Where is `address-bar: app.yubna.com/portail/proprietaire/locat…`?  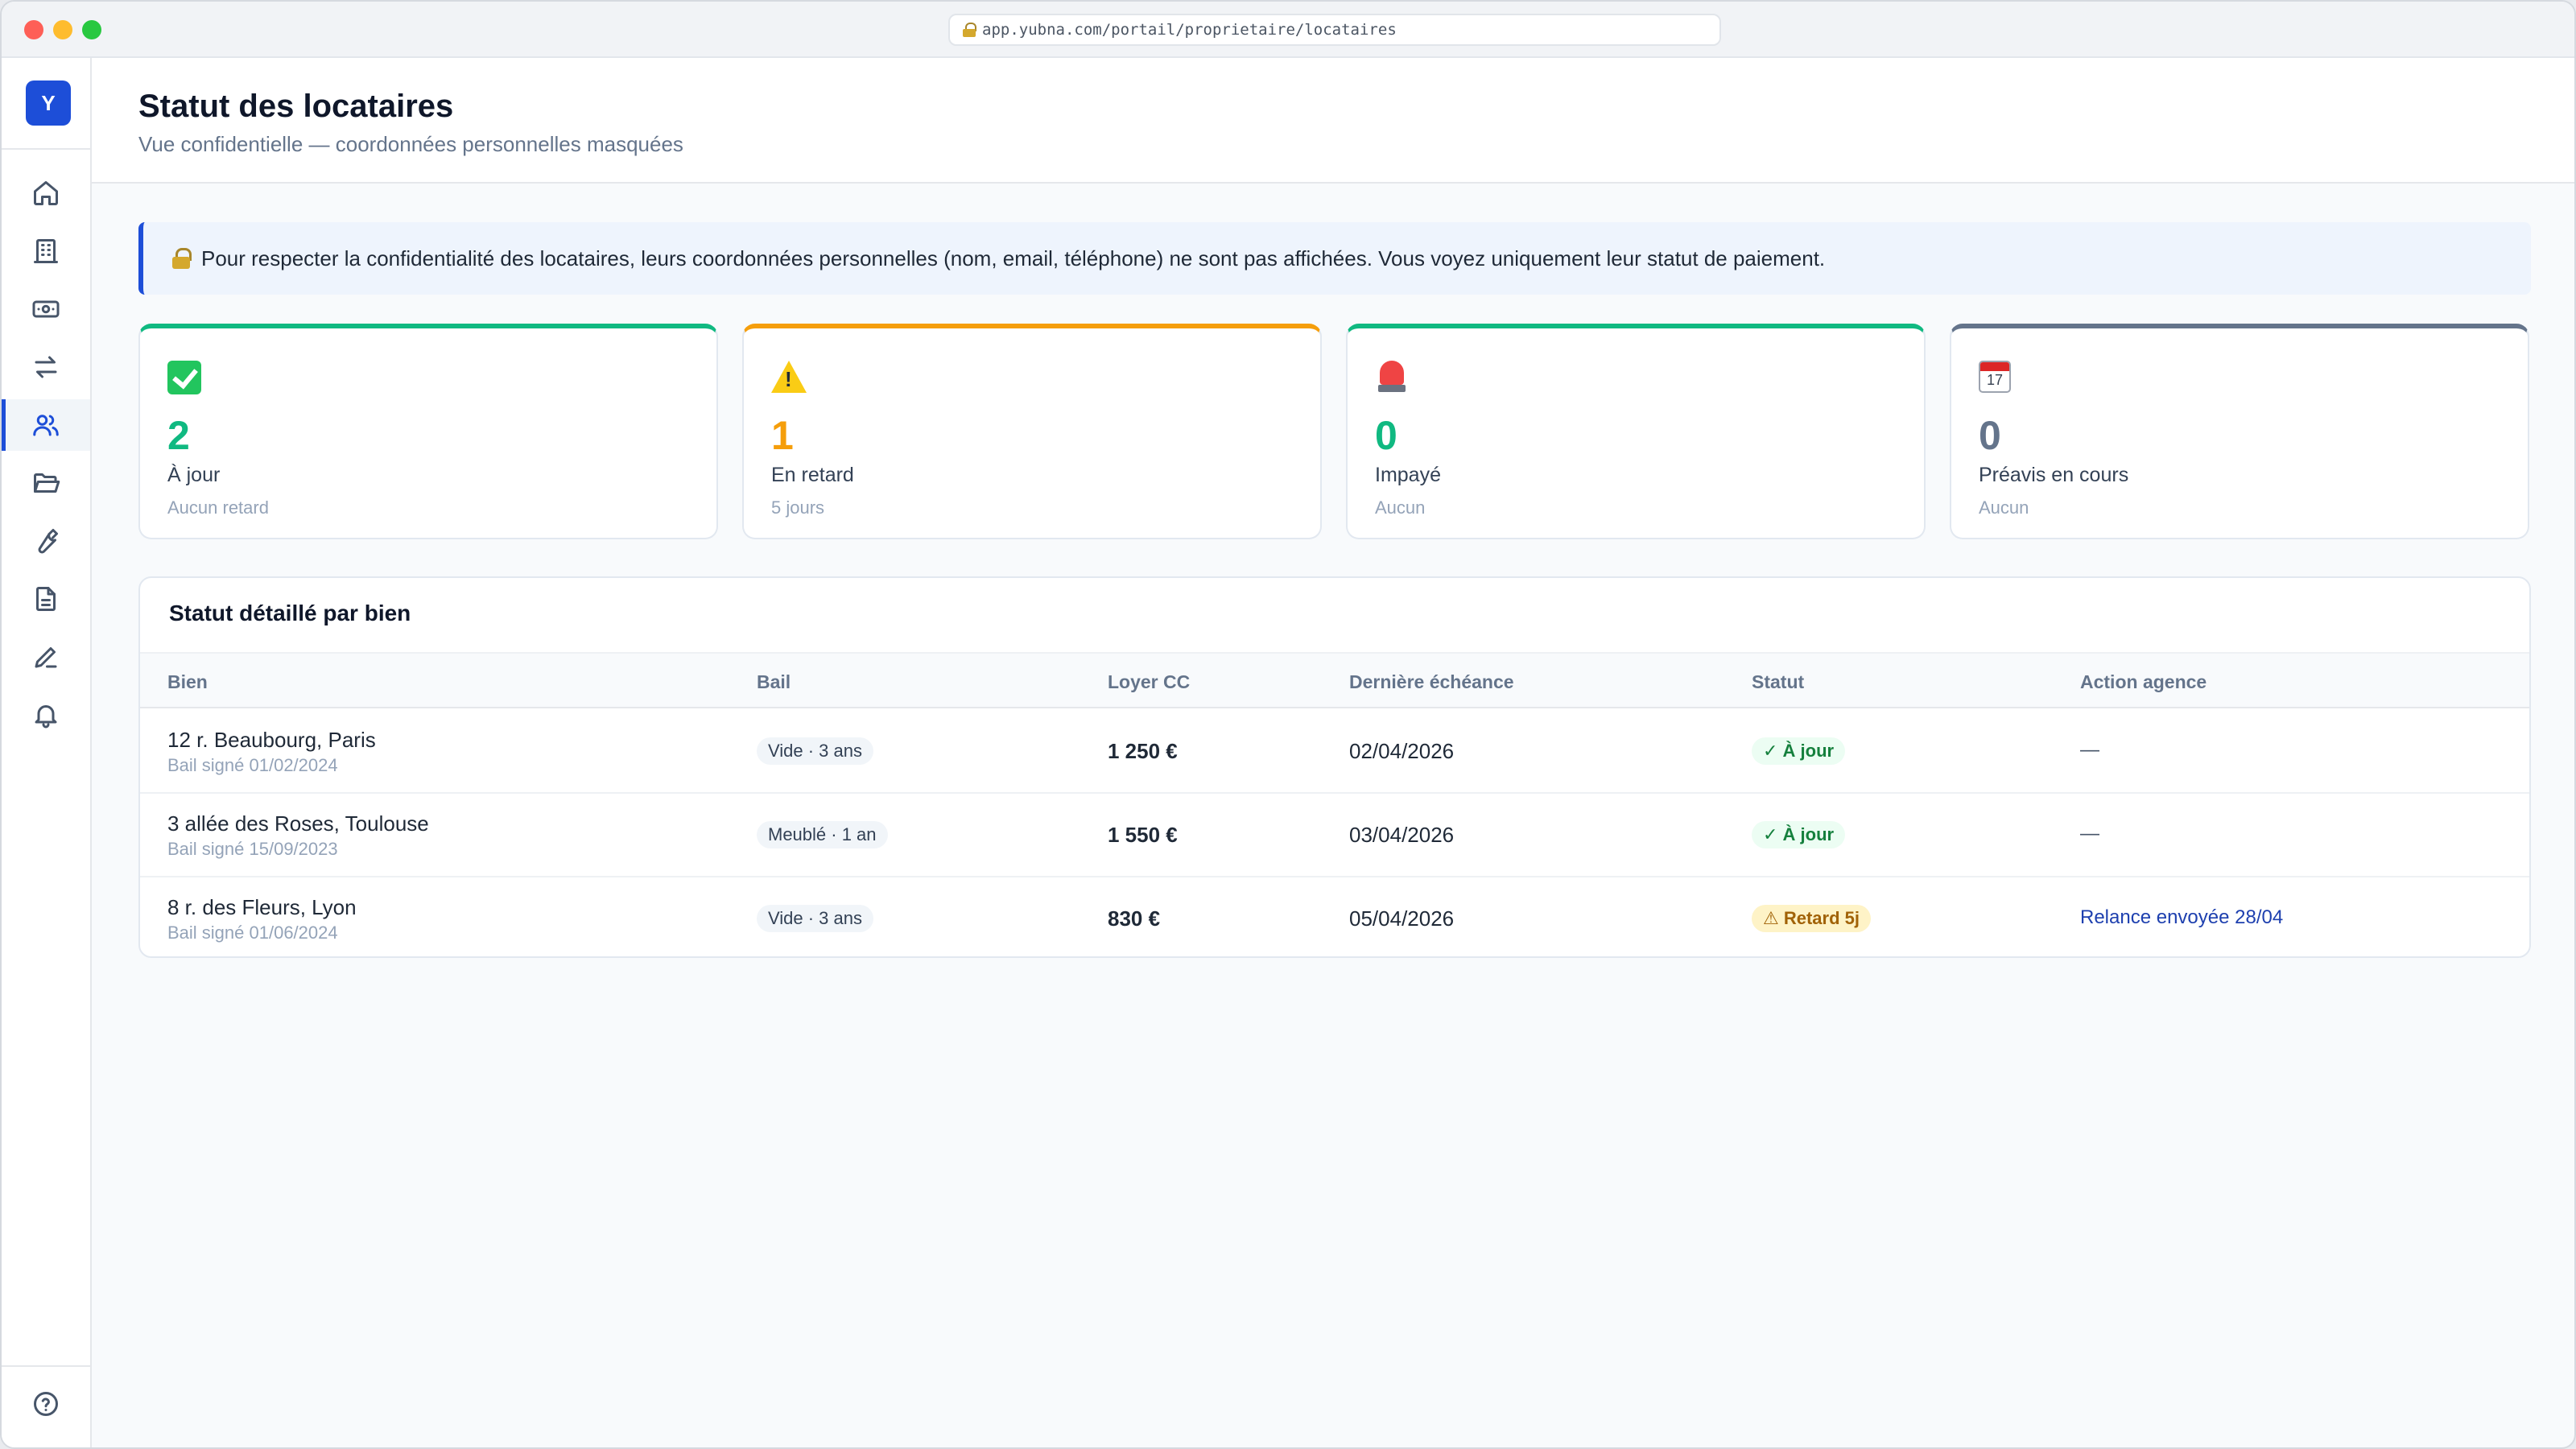
address-bar: app.yubna.com/portail/proprietaire/locat… is located at coordinates (1334, 30).